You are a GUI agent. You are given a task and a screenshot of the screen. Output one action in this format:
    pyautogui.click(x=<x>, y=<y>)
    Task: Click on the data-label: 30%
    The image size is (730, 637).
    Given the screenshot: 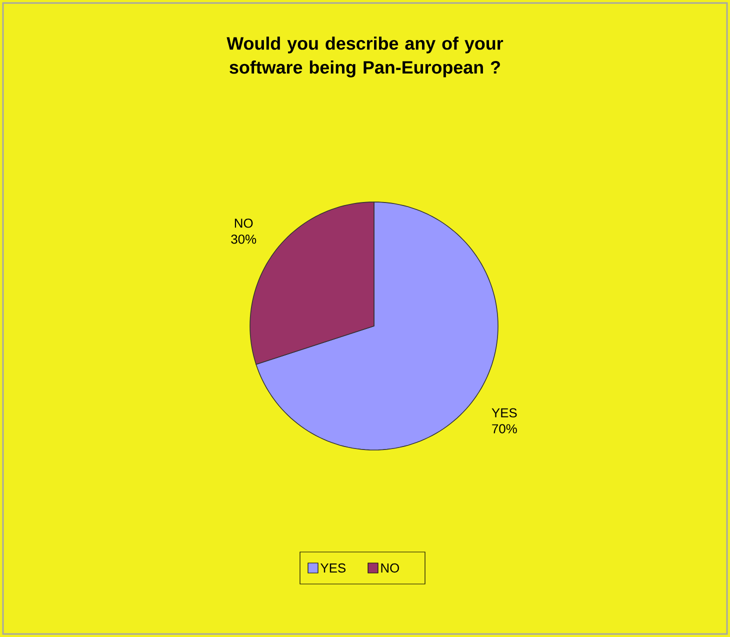 What is the action you would take?
    pyautogui.click(x=243, y=239)
    